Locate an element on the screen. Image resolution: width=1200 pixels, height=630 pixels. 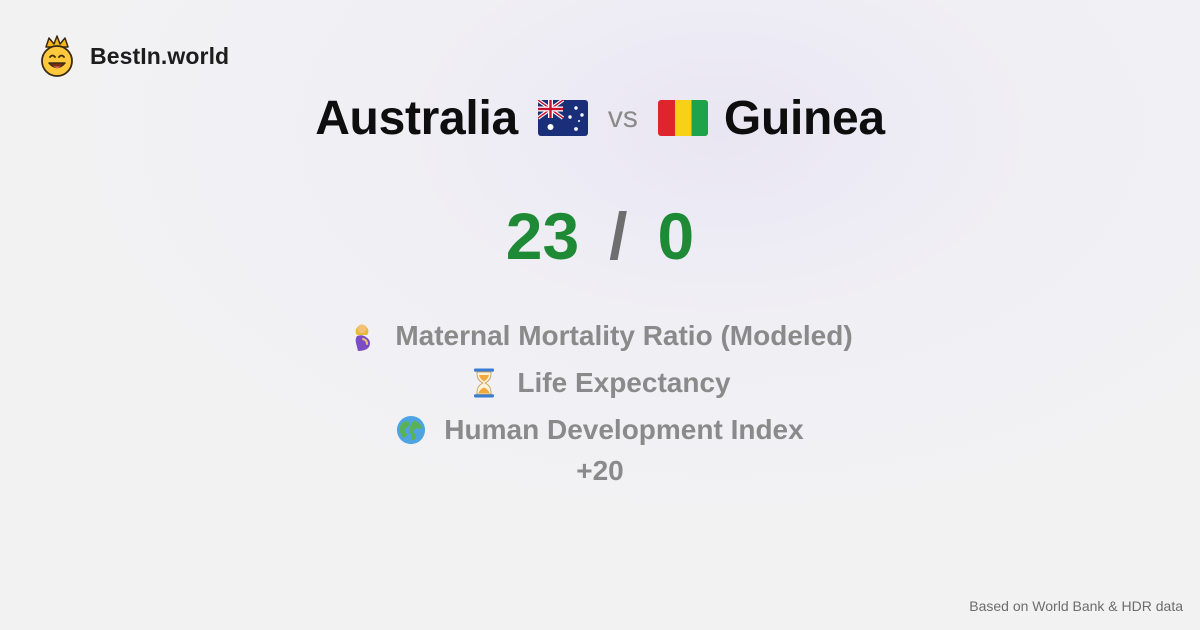
score-country-a: 23 is located at coordinates (542, 236).